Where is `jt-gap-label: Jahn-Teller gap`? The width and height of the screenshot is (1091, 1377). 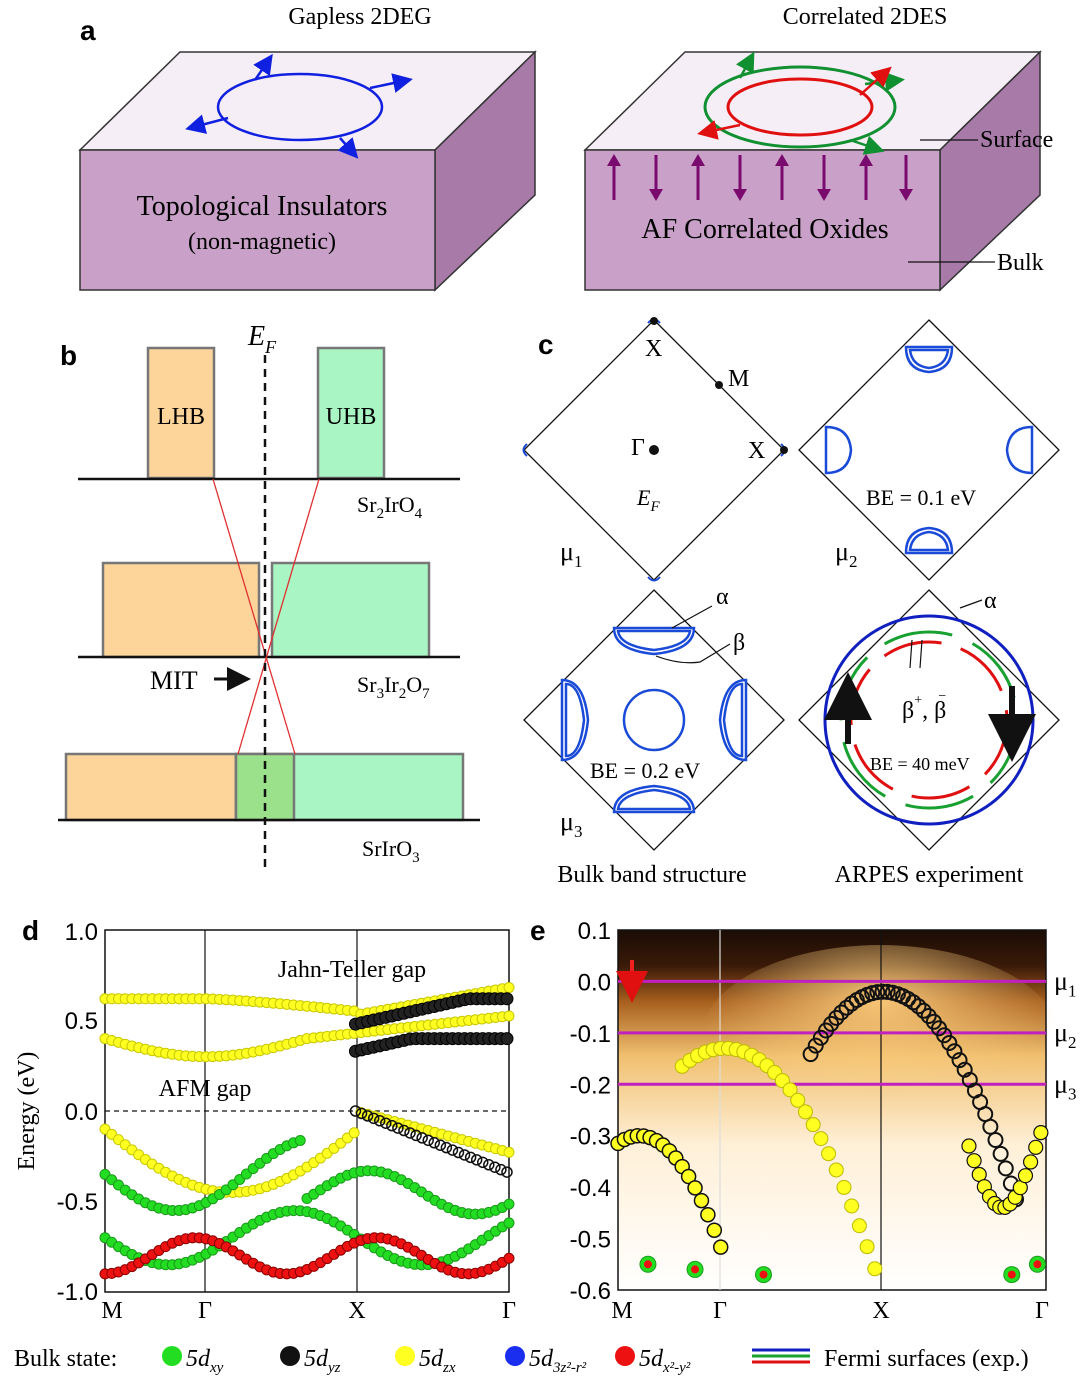
jt-gap-label: Jahn-Teller gap is located at coordinates (352, 970).